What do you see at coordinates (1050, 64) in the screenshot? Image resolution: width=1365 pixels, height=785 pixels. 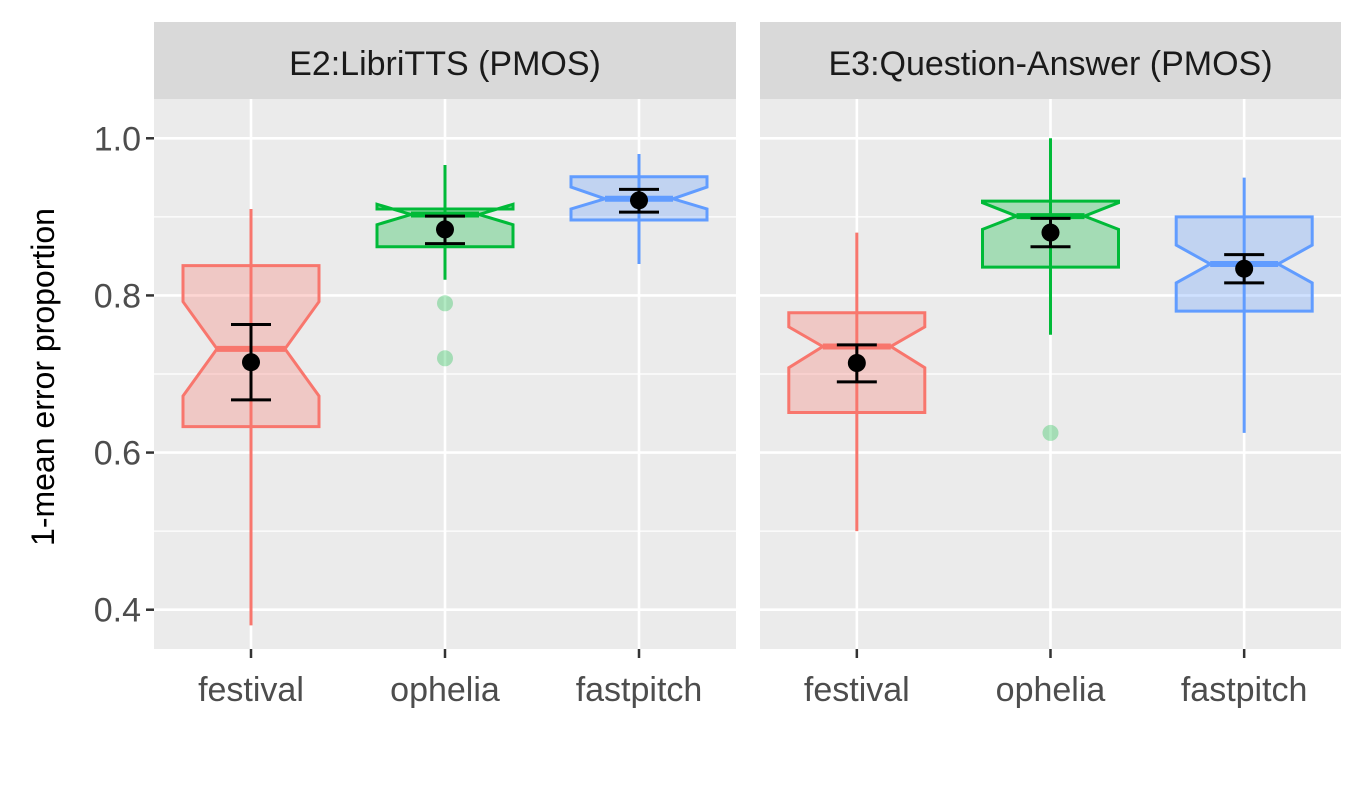 I see `facet-title: E3:Question-Answer (PMOS)` at bounding box center [1050, 64].